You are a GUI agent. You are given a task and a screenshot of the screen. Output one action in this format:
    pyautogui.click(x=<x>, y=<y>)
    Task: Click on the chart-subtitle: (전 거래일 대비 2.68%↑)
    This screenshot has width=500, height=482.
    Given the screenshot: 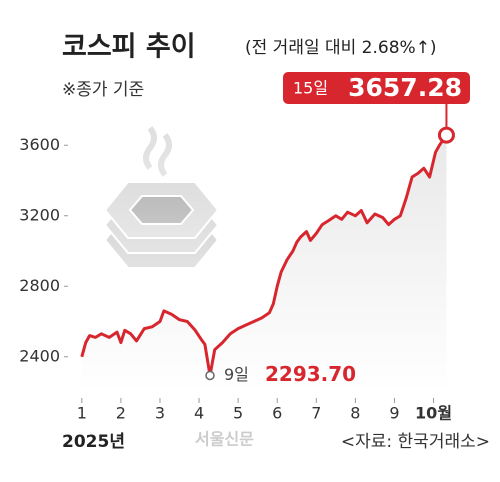 What is the action you would take?
    pyautogui.click(x=341, y=48)
    